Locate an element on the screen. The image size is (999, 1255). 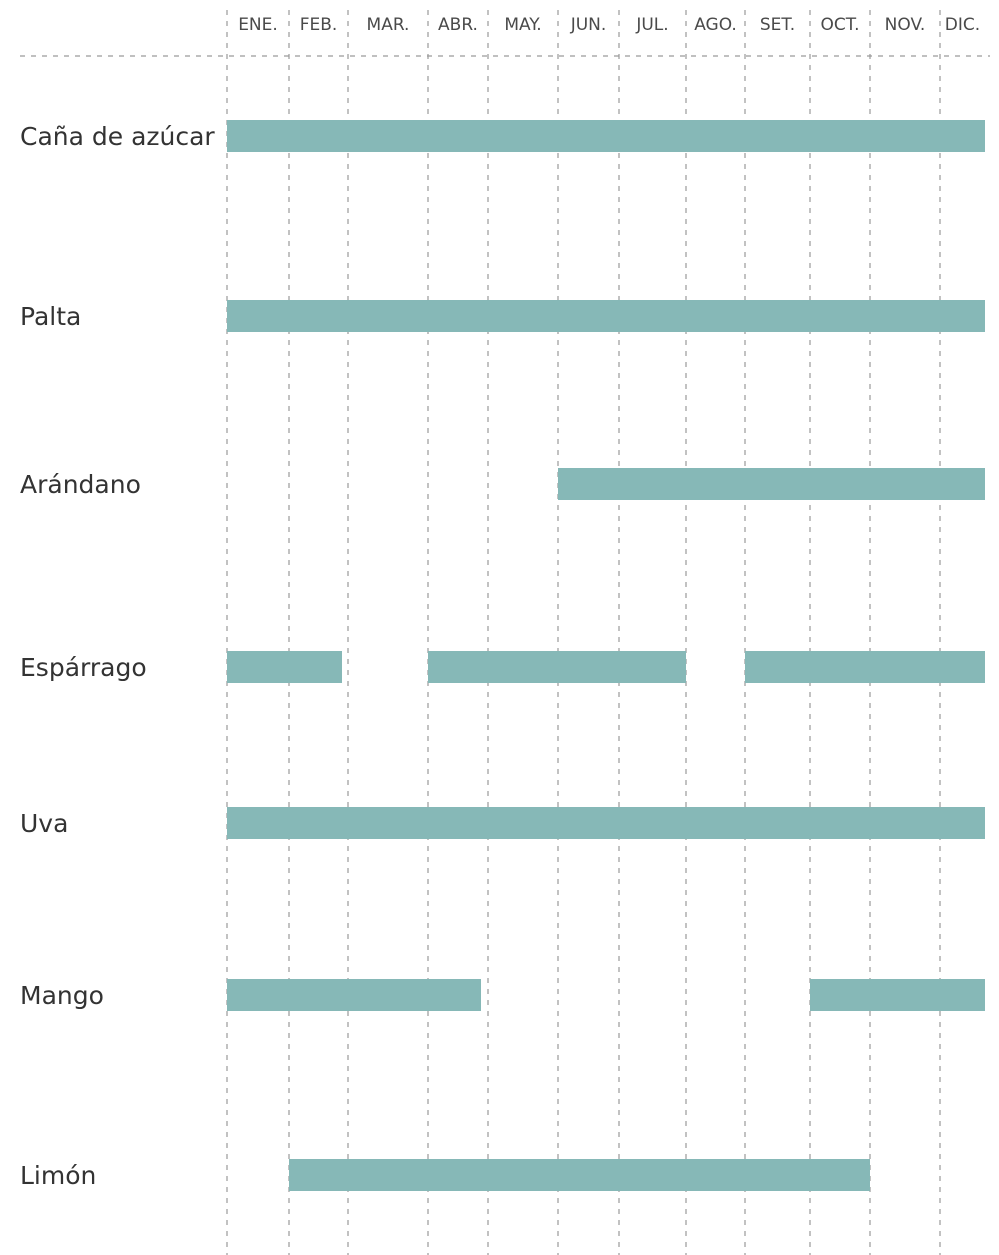
month-label: OCT. is located at coordinates (839, 25).